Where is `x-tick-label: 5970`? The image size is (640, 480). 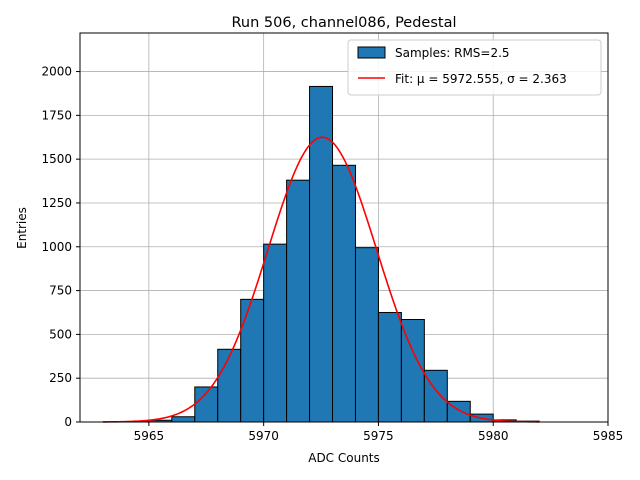
x-tick-label: 5970 is located at coordinates (263, 436).